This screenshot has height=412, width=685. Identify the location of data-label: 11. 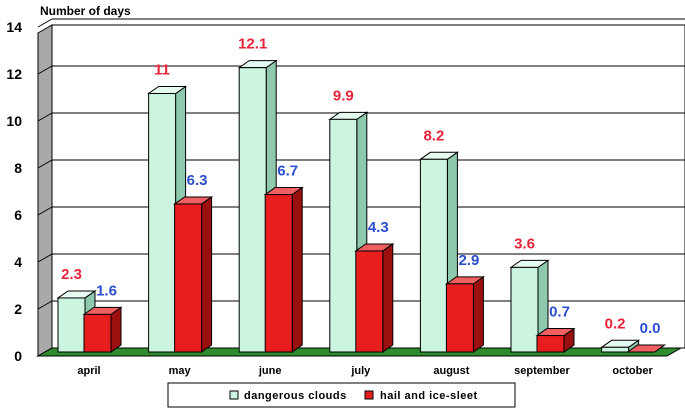
(162, 70).